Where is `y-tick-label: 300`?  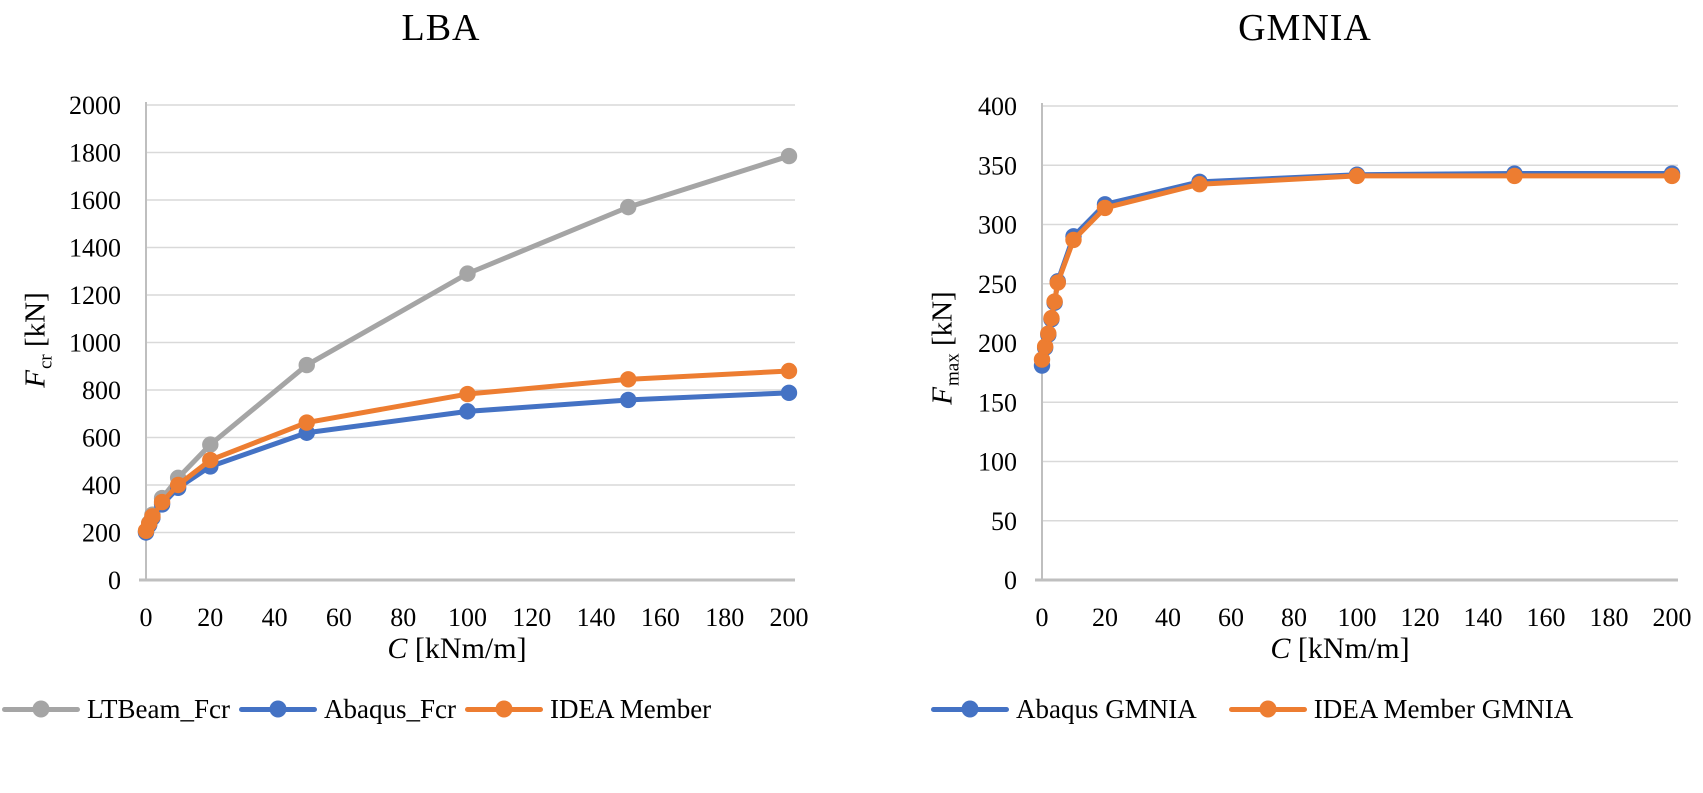 y-tick-label: 300 is located at coordinates (997, 225).